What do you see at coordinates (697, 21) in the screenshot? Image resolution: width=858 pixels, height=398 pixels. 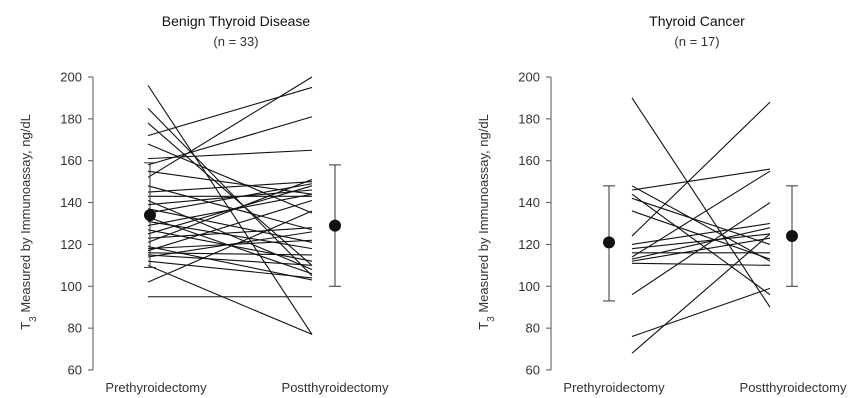 I see `panel-title: Thyroid Cancer` at bounding box center [697, 21].